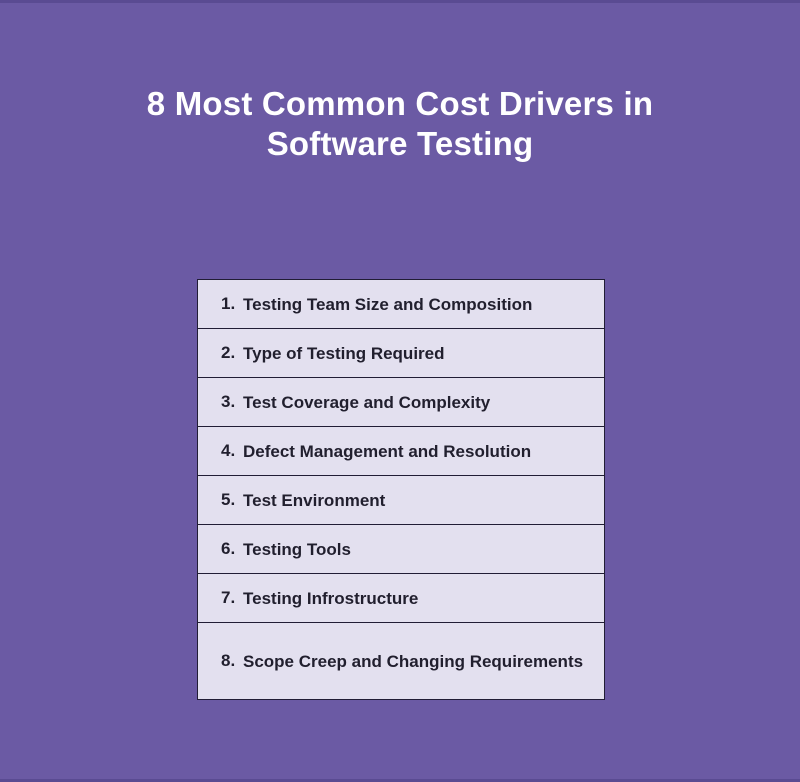 The image size is (800, 782). I want to click on table-row: 1. Testing Team Size and Composition, so click(401, 304).